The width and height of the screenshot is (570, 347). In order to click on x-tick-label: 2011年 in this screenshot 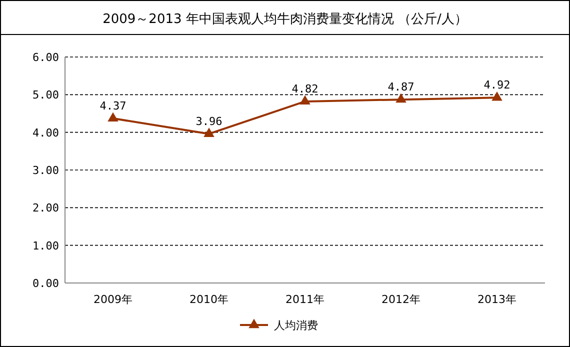, I will do `click(305, 299)`.